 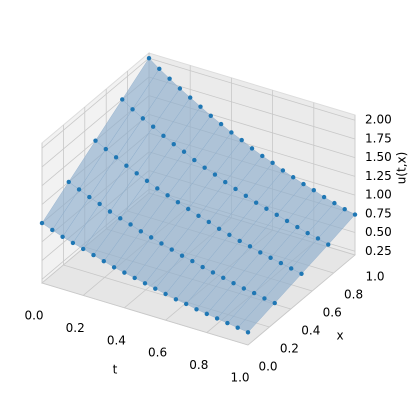 I want to click on y-tick-label: 0.8, so click(x=353, y=295).